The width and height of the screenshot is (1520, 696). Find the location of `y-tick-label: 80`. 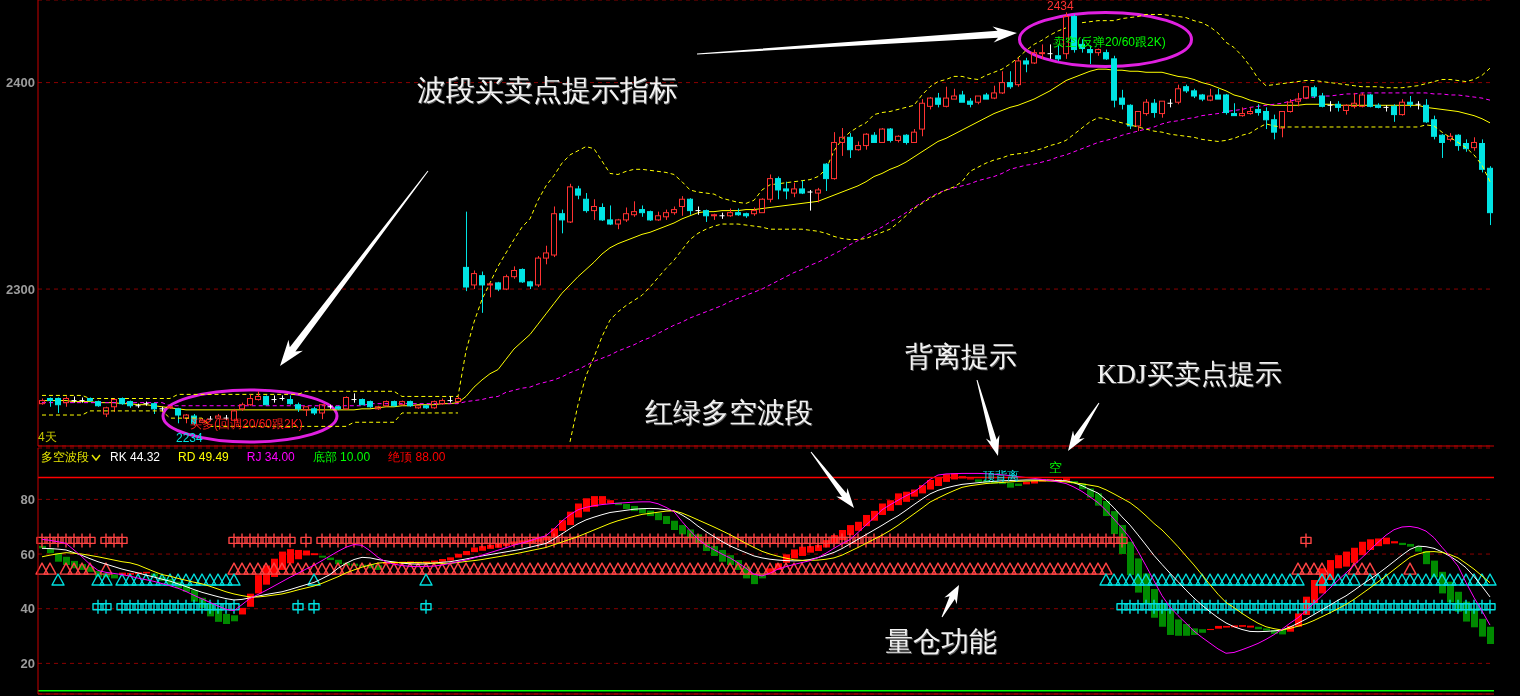

y-tick-label: 80 is located at coordinates (27, 499).